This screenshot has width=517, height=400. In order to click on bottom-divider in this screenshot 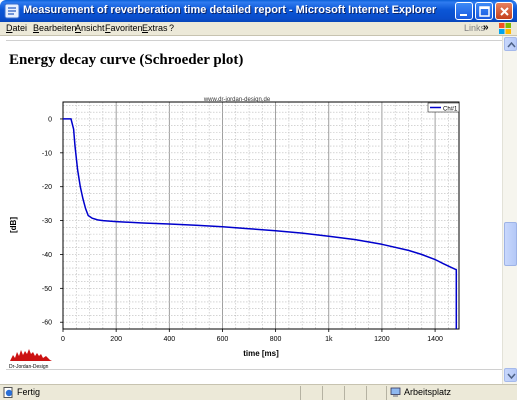, I will do `click(254, 369)`.